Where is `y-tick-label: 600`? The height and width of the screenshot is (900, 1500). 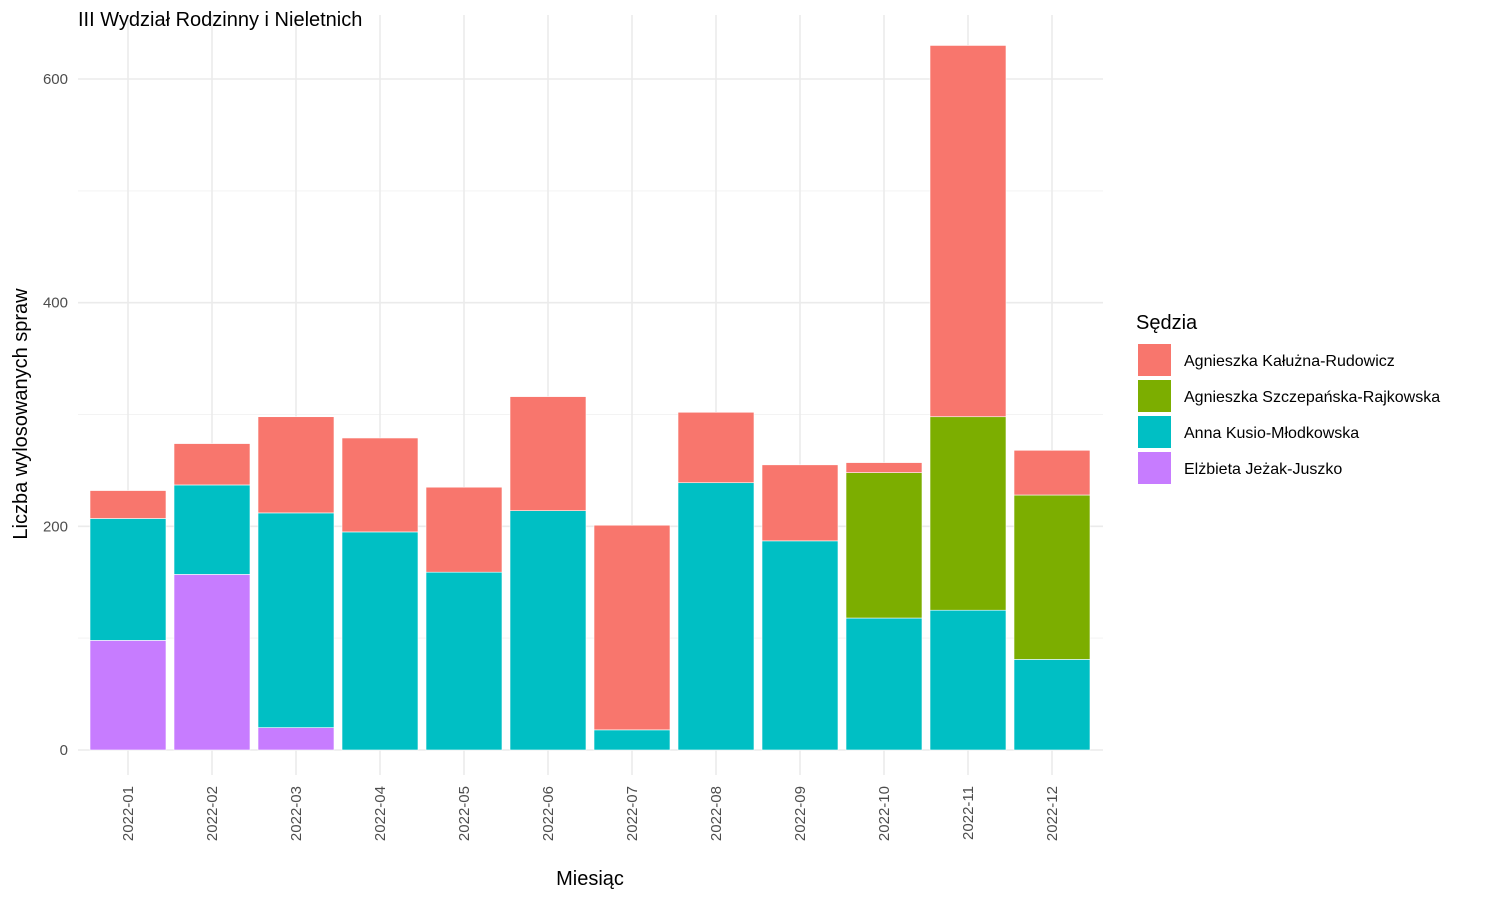 y-tick-label: 600 is located at coordinates (55, 79).